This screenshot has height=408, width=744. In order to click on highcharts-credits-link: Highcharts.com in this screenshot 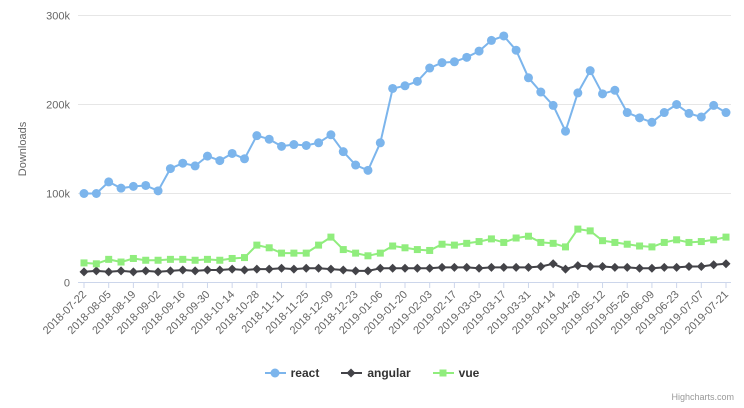, I will do `click(702, 397)`.